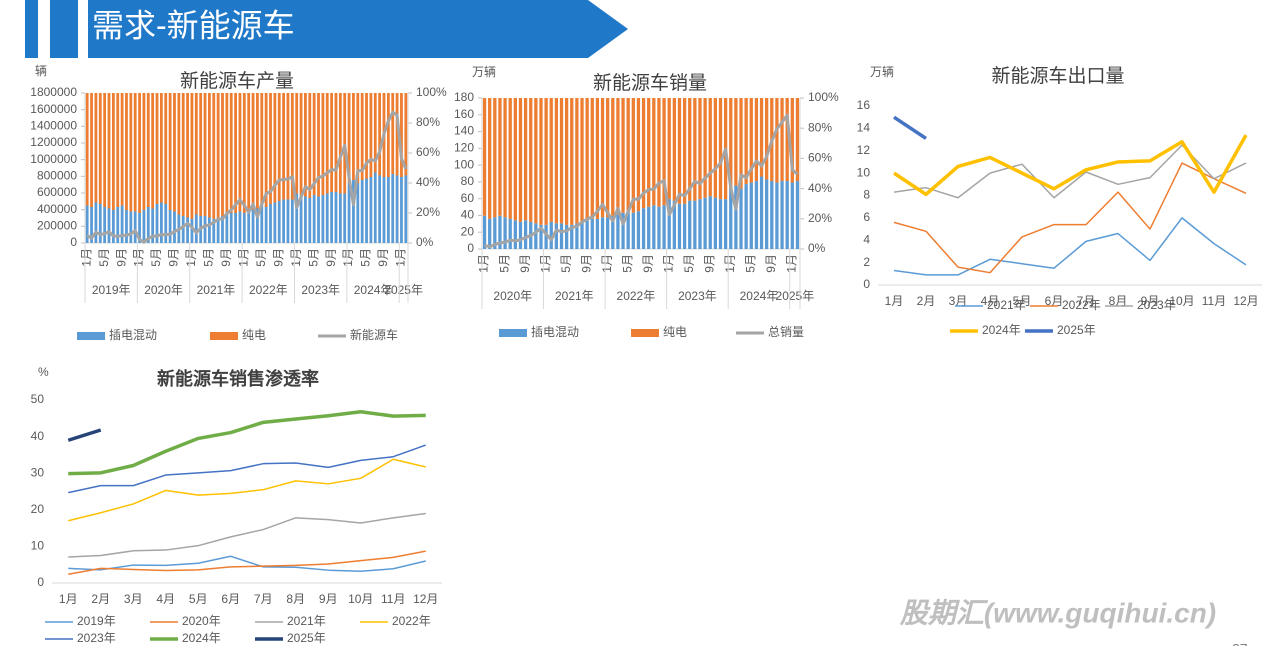  Describe the element at coordinates (306, 621) in the screenshot. I see `legend-label: 2021年` at that location.